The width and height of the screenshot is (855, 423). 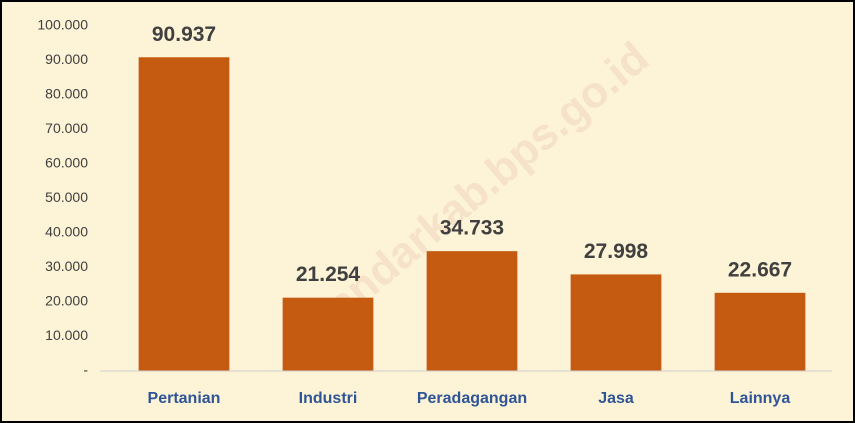 What do you see at coordinates (328, 274) in the screenshot?
I see `value-label: 21.254` at bounding box center [328, 274].